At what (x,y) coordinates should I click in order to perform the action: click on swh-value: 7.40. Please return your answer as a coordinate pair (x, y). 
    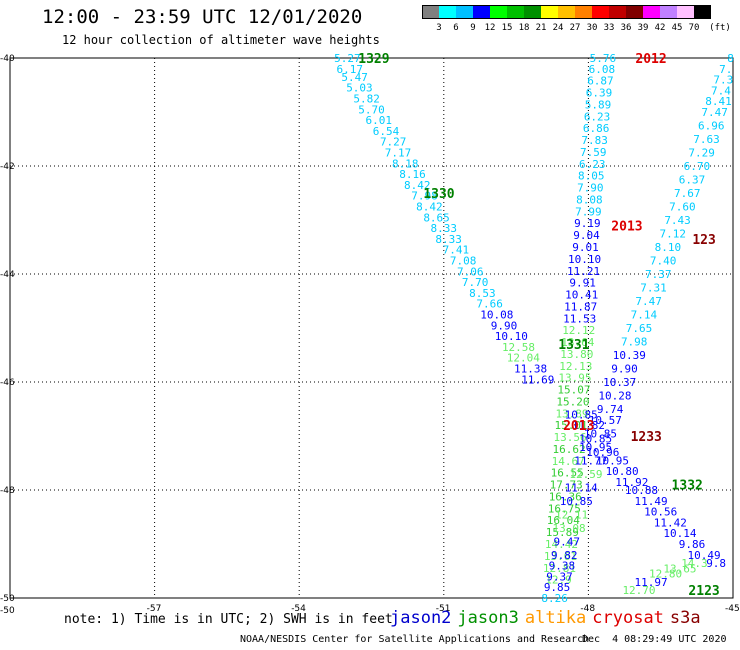
    Looking at the image, I should click on (663, 261).